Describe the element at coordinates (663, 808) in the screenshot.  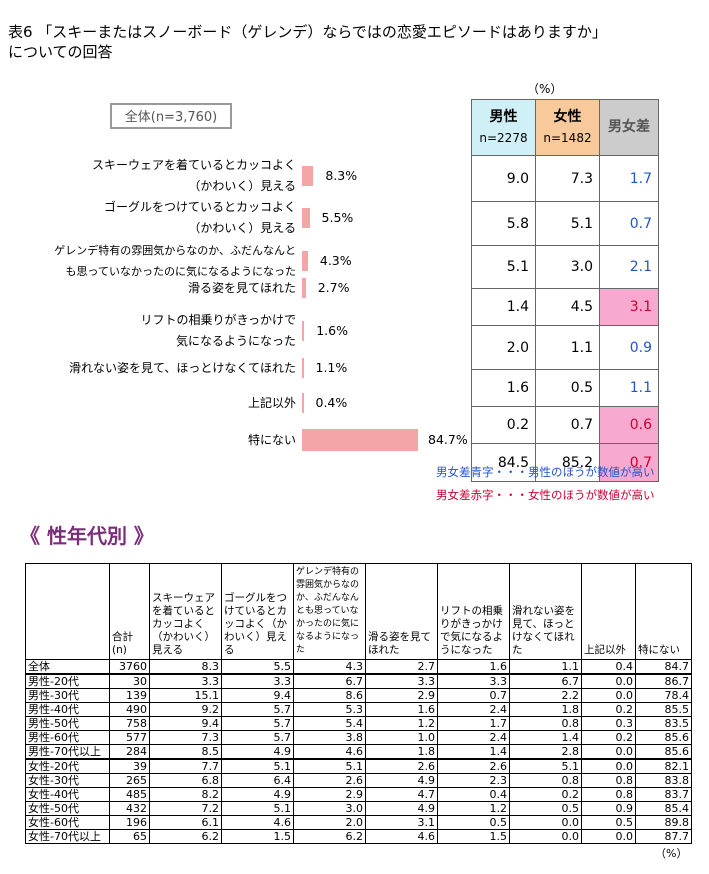
I see `cell-value: 85.4` at that location.